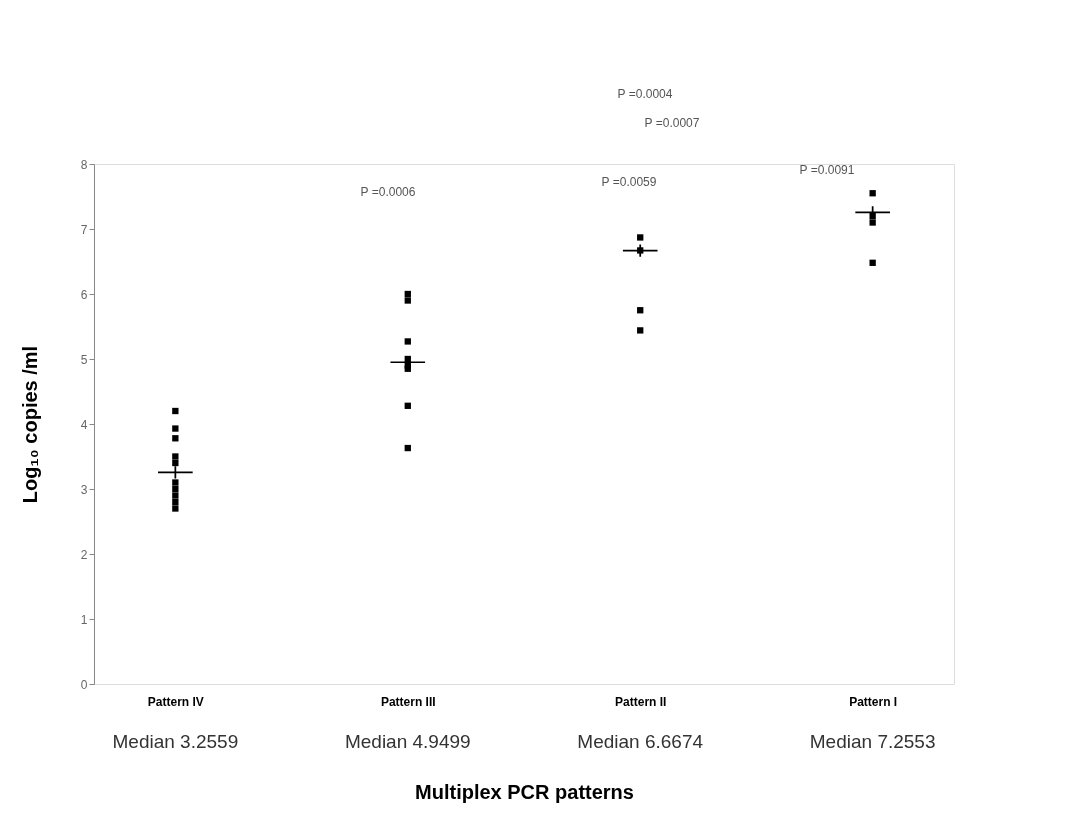 The width and height of the screenshot is (1076, 814). I want to click on y-tick-label: 6, so click(84, 294).